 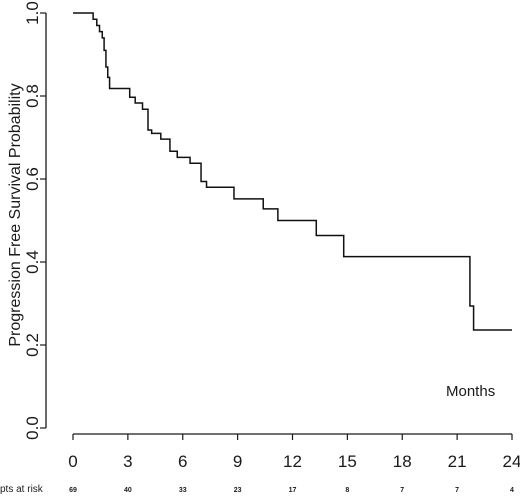 I want to click on x-tick-label: 9, so click(x=237, y=461).